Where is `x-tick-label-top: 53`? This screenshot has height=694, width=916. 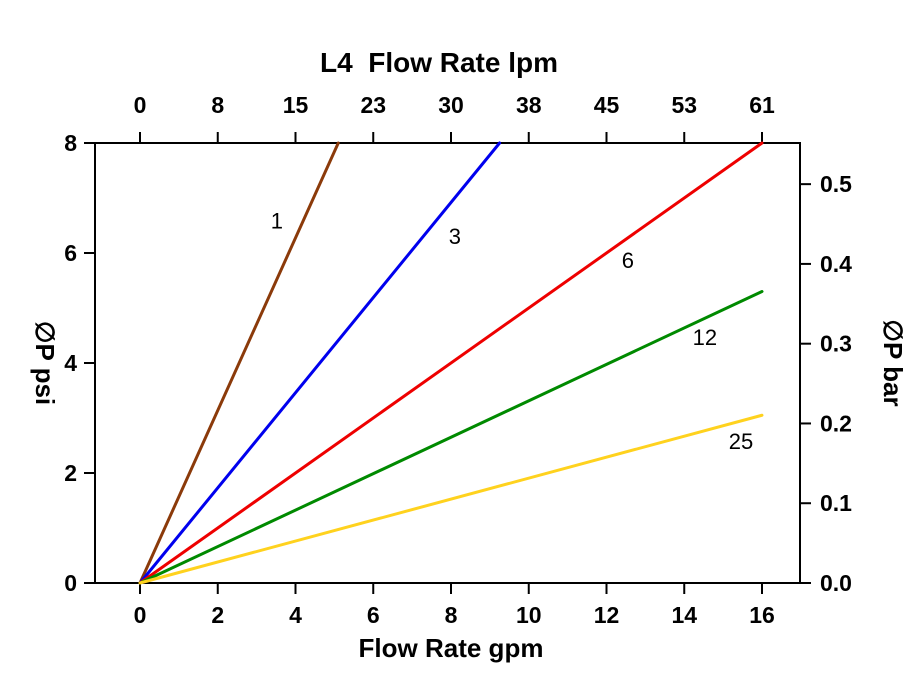
x-tick-label-top: 53 is located at coordinates (684, 105).